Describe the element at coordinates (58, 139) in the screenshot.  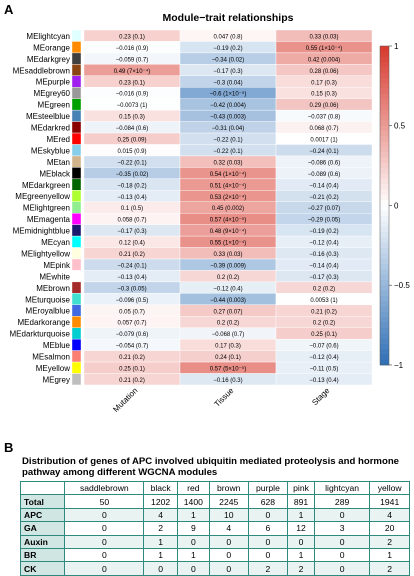
I see `row-label: MEred` at that location.